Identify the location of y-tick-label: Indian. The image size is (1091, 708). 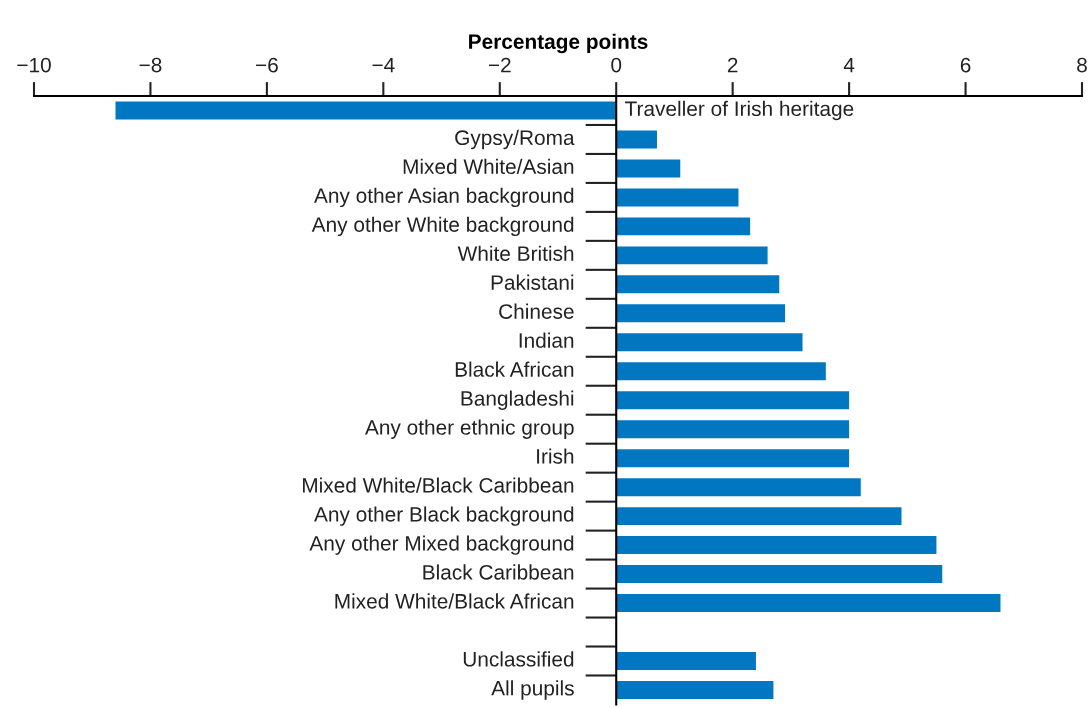
(546, 340).